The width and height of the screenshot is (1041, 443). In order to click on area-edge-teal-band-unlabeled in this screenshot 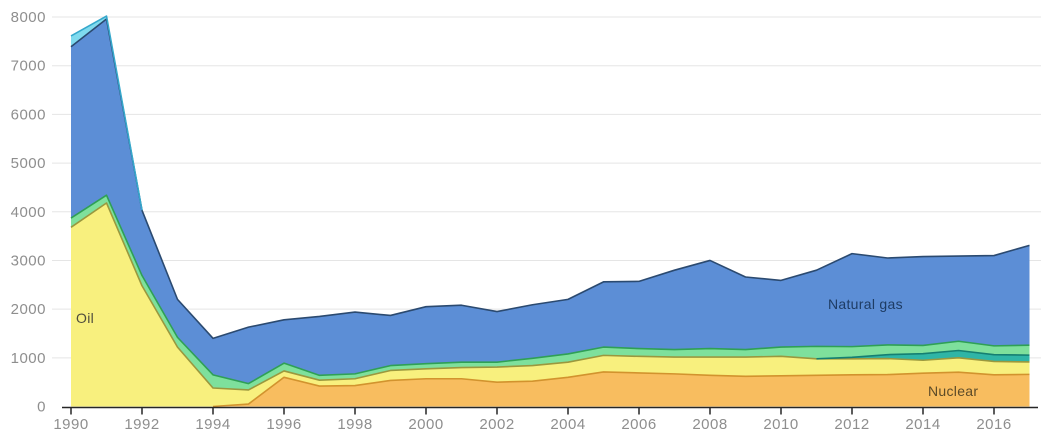, I will do `click(923, 354)`.